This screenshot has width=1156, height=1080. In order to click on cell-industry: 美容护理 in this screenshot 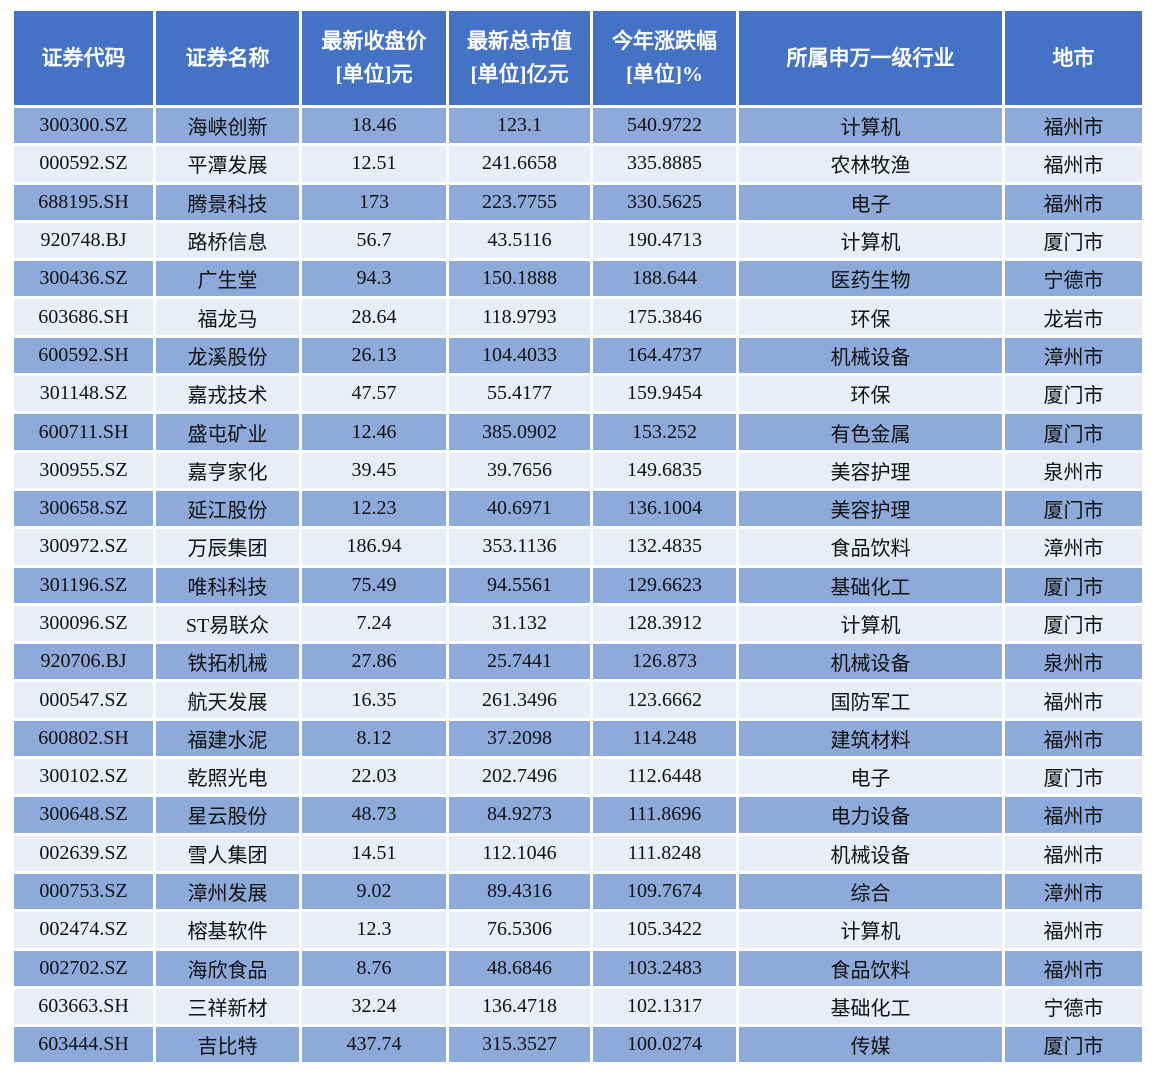, I will do `click(870, 508)`.